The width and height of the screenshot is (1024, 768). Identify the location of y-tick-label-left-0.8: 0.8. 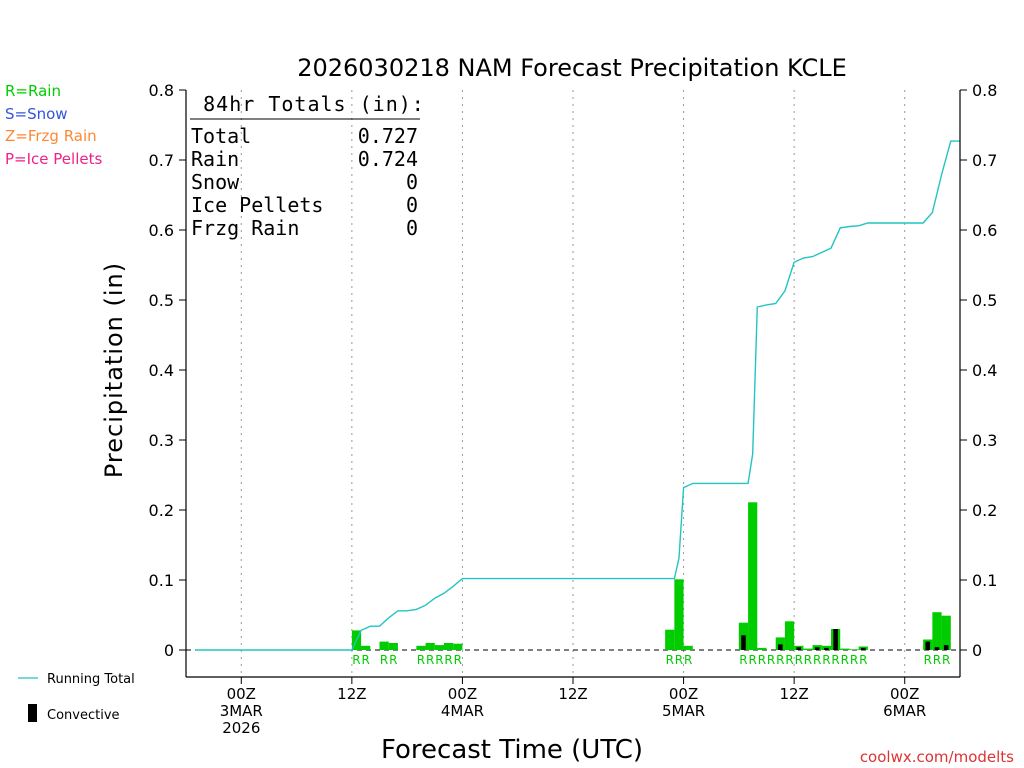
(161, 90).